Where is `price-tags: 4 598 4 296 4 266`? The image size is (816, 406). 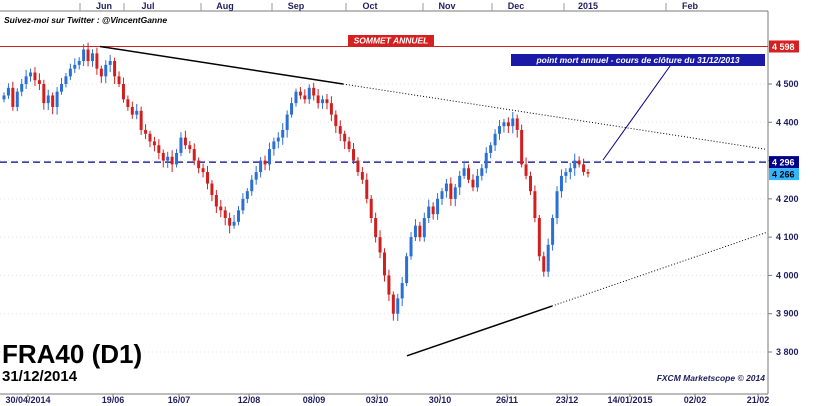 price-tags: 4 598 4 296 4 266 is located at coordinates (784, 110).